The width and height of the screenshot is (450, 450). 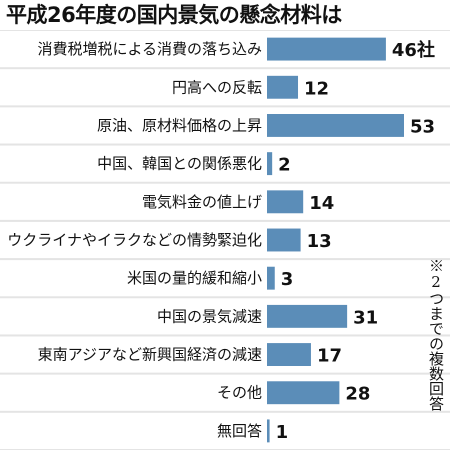 What do you see at coordinates (422, 126) in the screenshot?
I see `value-label: 53` at bounding box center [422, 126].